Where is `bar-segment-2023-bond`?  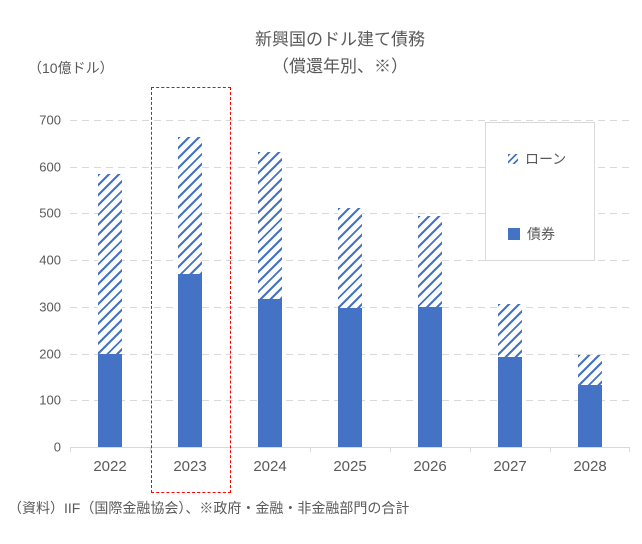
bar-segment-2023-bond is located at coordinates (190, 360).